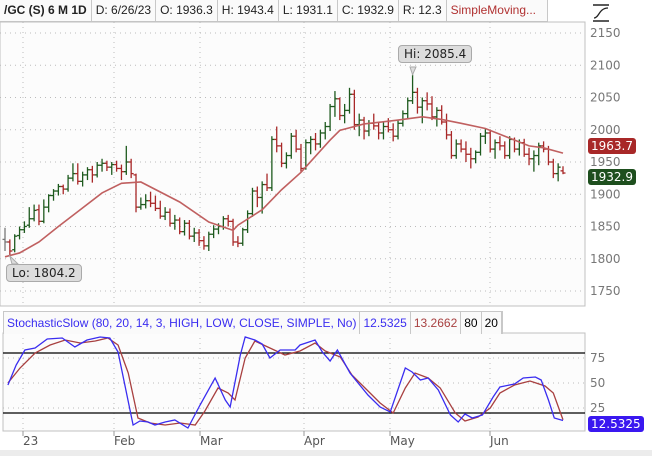 This screenshot has width=652, height=456. What do you see at coordinates (124, 441) in the screenshot?
I see `month-label: Feb` at bounding box center [124, 441].